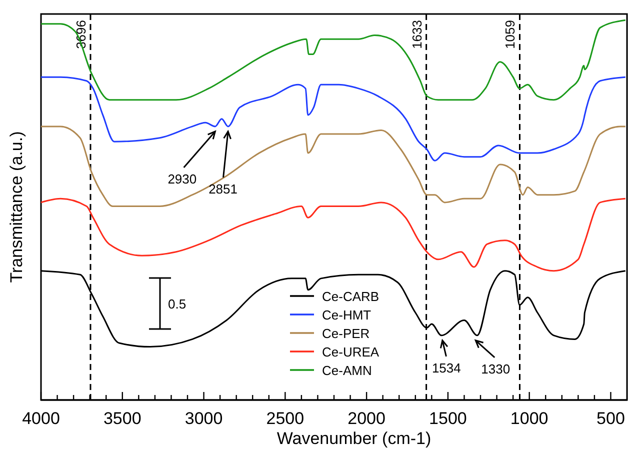  I want to click on x-tick-label: 3500, so click(122, 418).